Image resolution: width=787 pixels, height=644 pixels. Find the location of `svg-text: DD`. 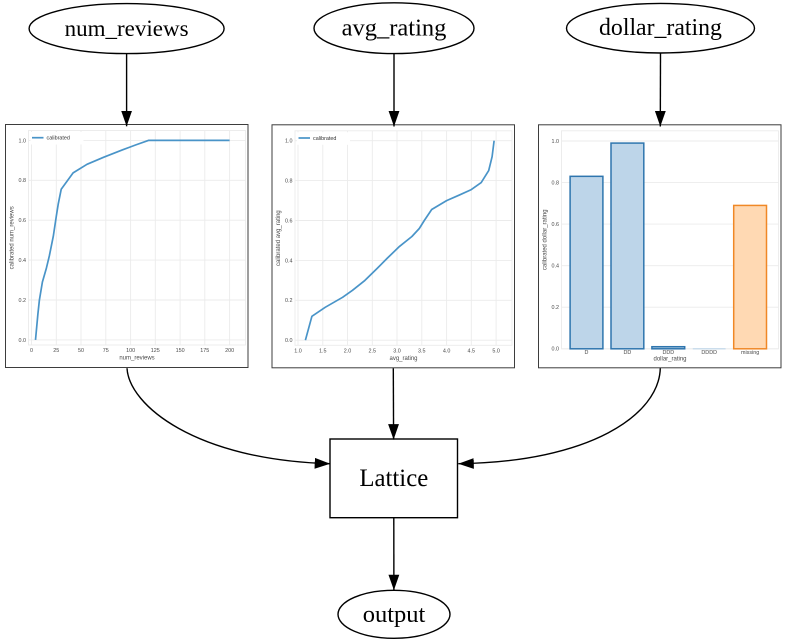

svg-text: DD is located at coordinates (628, 353).